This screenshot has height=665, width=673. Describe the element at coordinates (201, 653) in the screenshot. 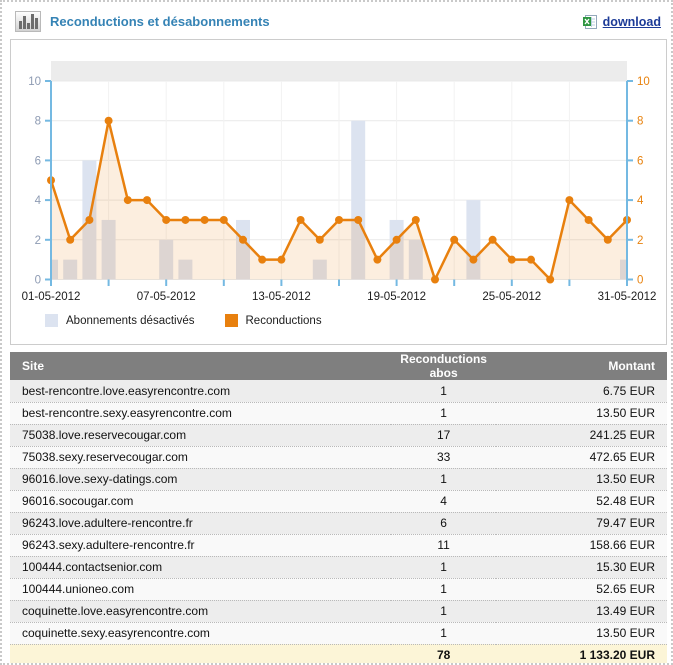

I see `total-empty-cell` at that location.